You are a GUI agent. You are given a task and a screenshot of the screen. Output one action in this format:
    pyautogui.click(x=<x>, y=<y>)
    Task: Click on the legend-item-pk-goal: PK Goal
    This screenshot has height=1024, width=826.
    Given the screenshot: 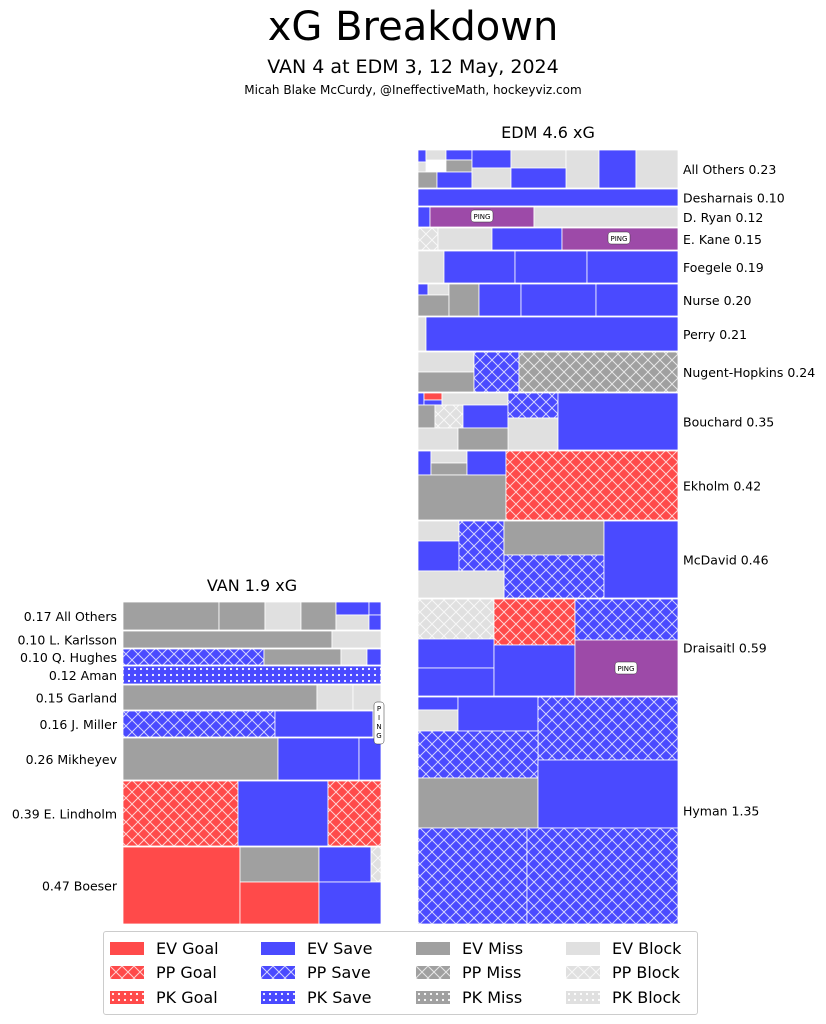 What is the action you would take?
    pyautogui.click(x=164, y=997)
    